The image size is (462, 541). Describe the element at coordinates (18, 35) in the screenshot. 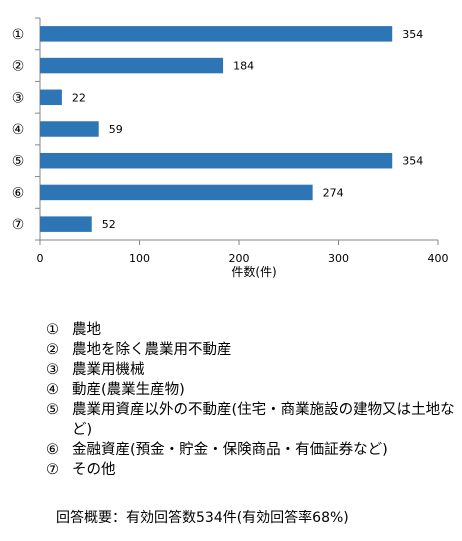

I see `category-label: ①` at that location.